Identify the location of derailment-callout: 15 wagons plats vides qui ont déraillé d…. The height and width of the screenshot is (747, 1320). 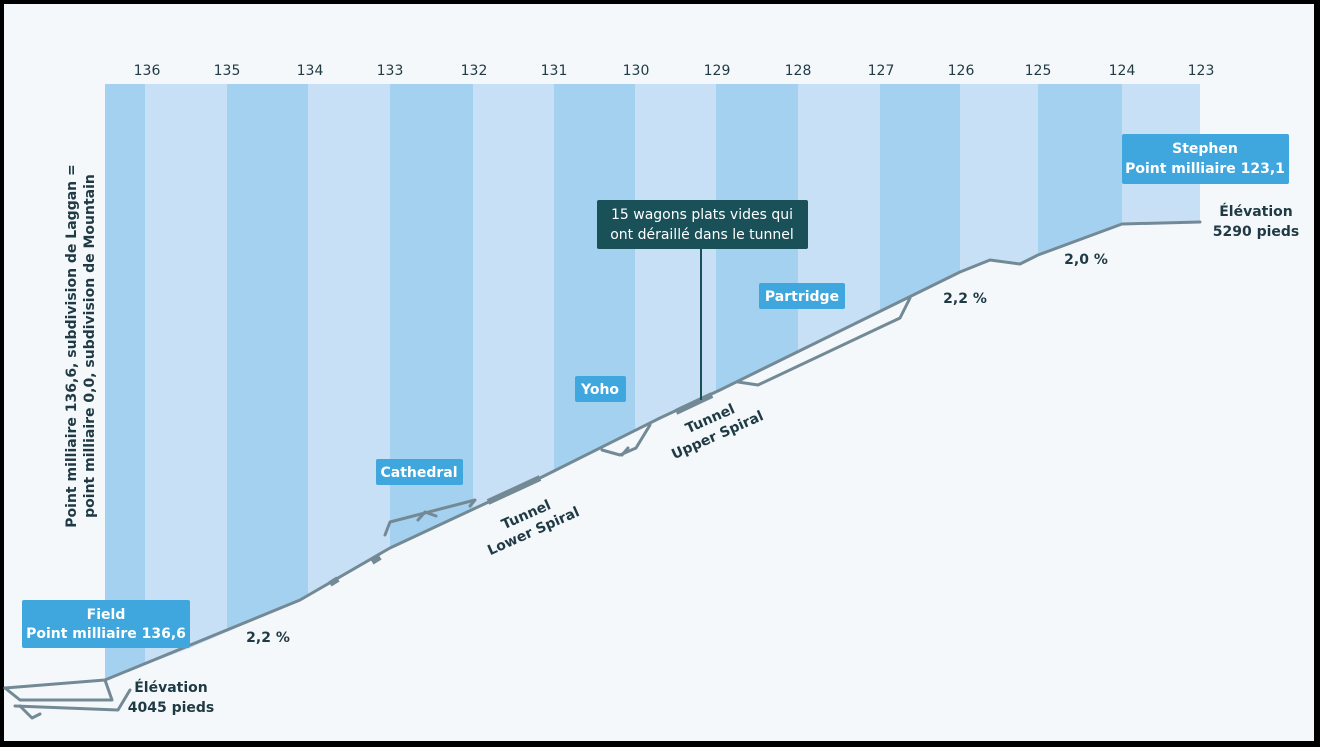
(702, 224).